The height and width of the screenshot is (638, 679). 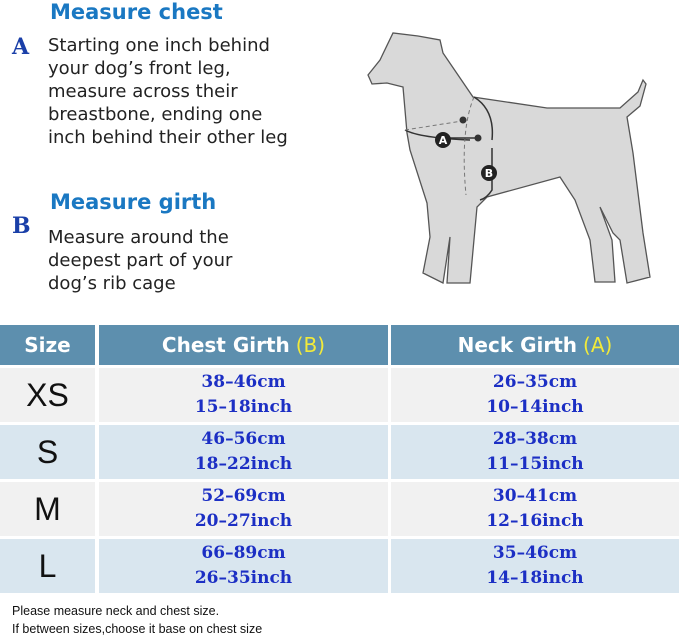 I want to click on chest-cm: 66–89cm, so click(x=243, y=553).